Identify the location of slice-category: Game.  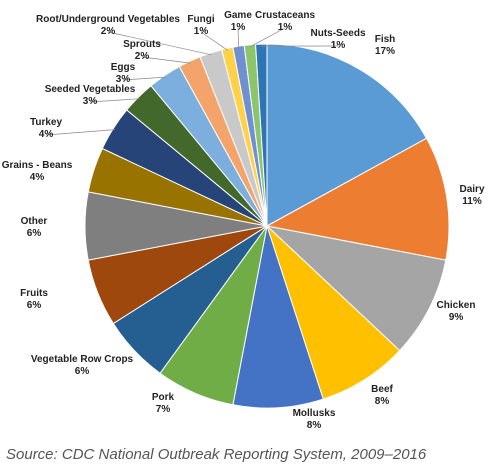
(238, 15).